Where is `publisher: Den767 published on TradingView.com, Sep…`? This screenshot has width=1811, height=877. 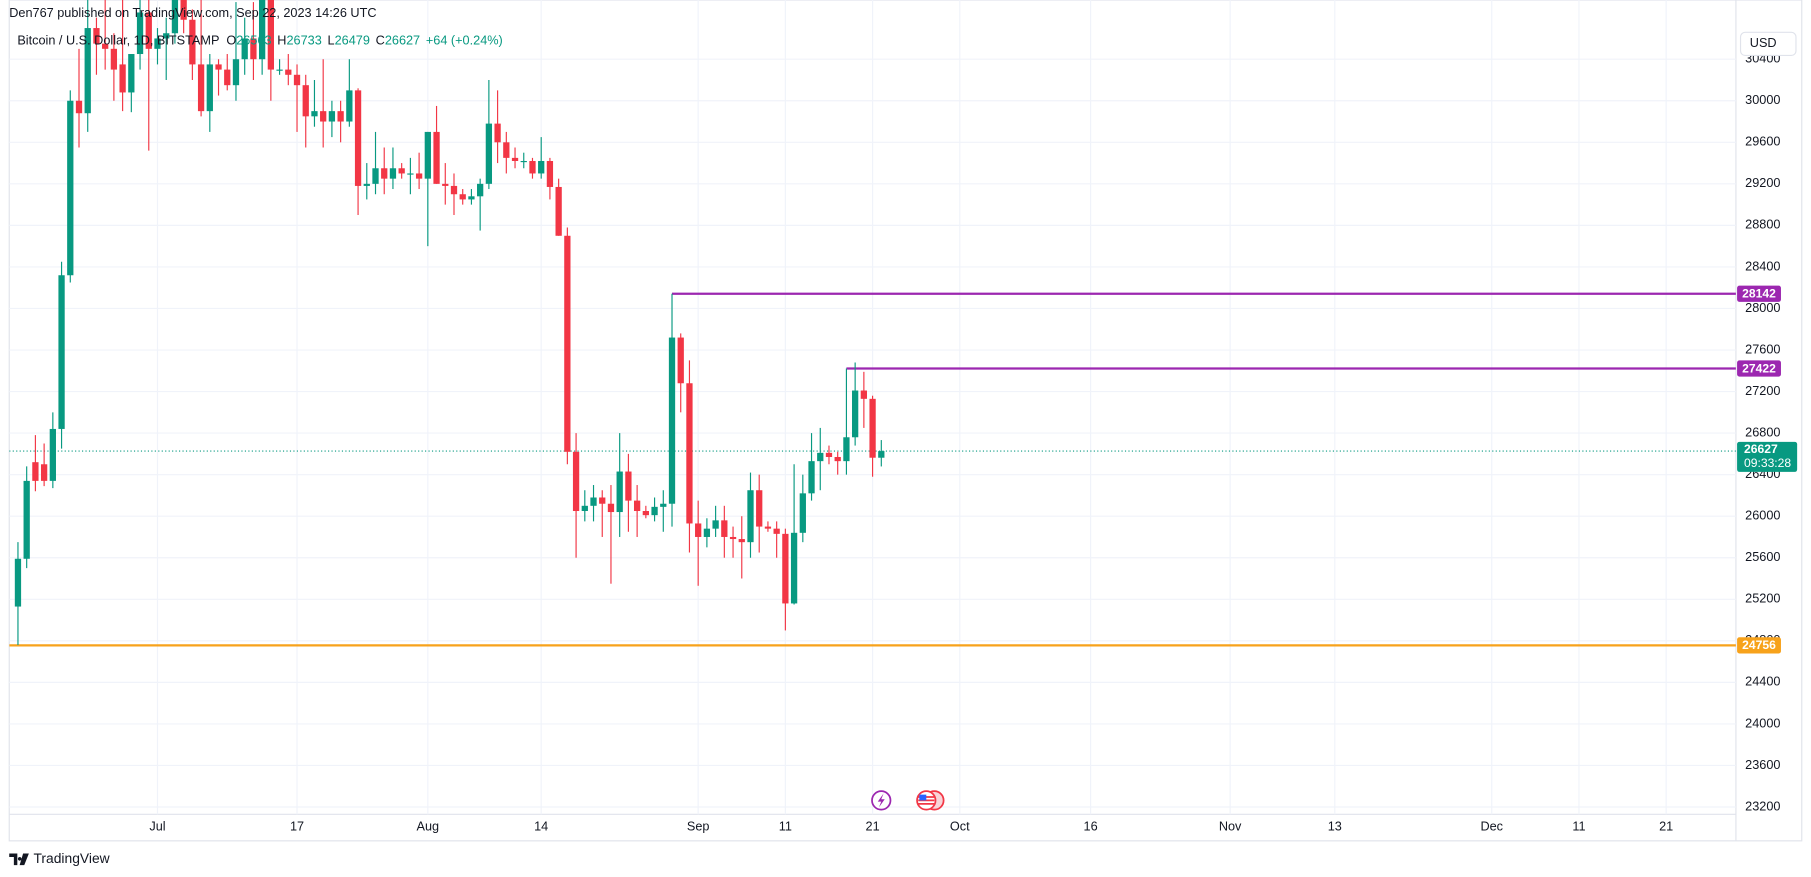 publisher: Den767 published on TradingView.com, Sep… is located at coordinates (192, 13).